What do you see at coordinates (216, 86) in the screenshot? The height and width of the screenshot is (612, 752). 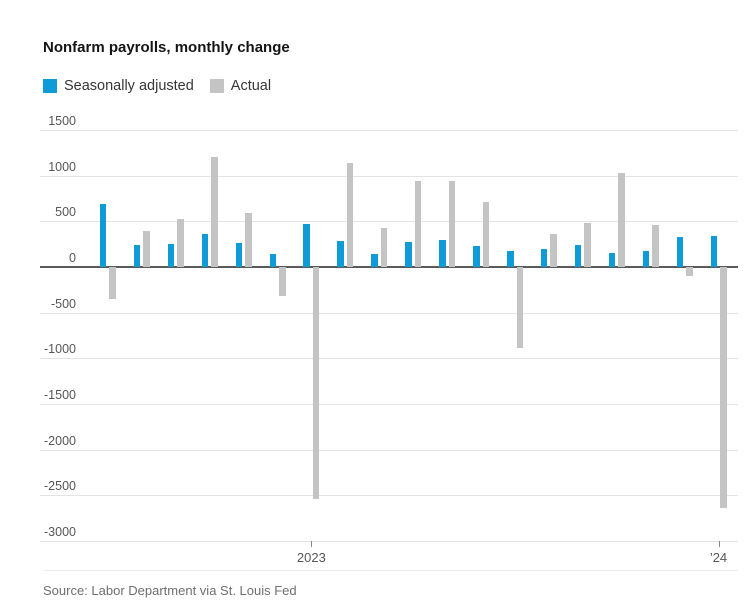 I see `legend-swatch-actual` at bounding box center [216, 86].